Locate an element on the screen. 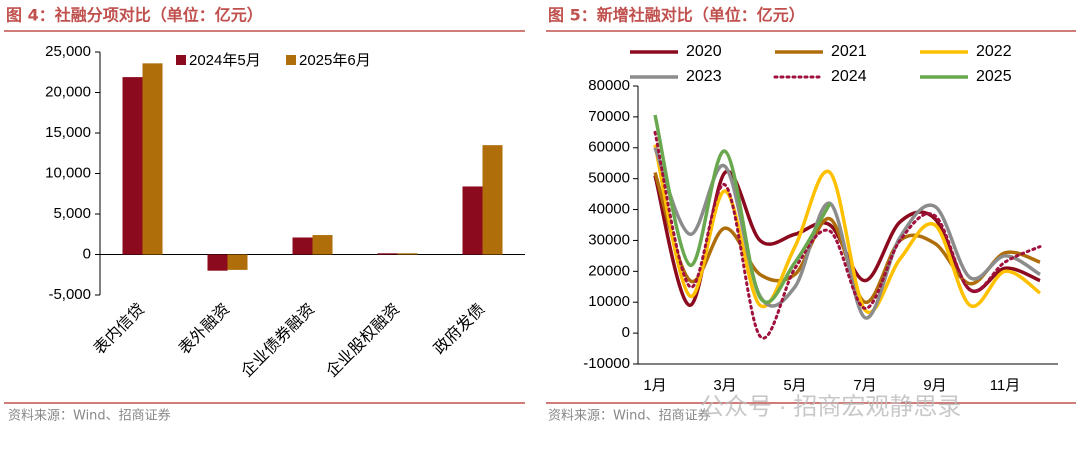  legend-label: 2025 is located at coordinates (994, 76).